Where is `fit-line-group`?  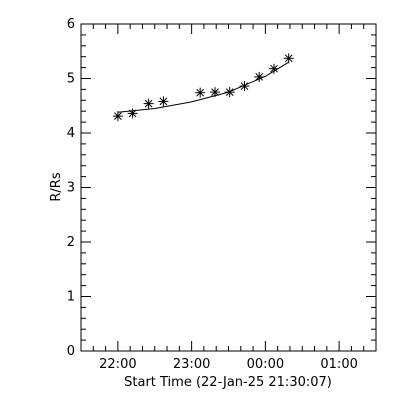 fit-line-group is located at coordinates (203, 87).